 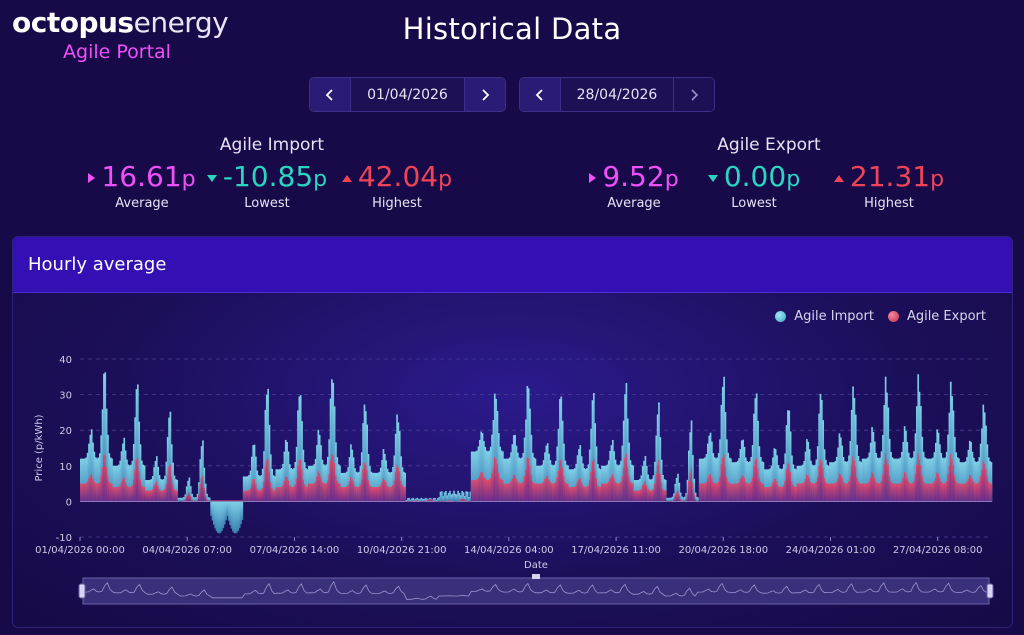 I want to click on legend-item-export: Agile Export, so click(x=936, y=316).